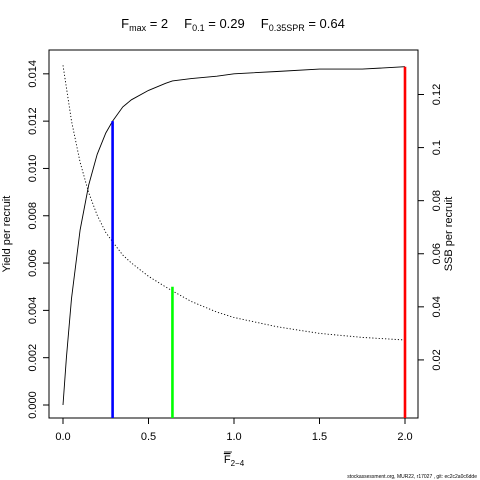  I want to click on x-tick-label: 0.0, so click(62, 437).